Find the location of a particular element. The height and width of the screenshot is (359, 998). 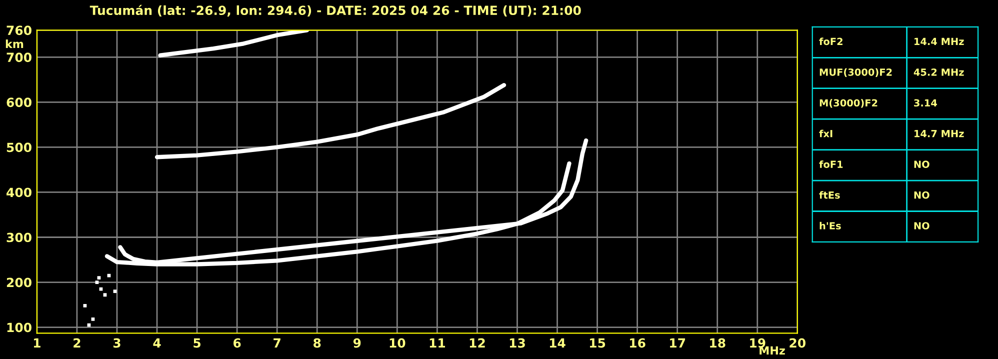

x-axis-title: MHz is located at coordinates (772, 350).